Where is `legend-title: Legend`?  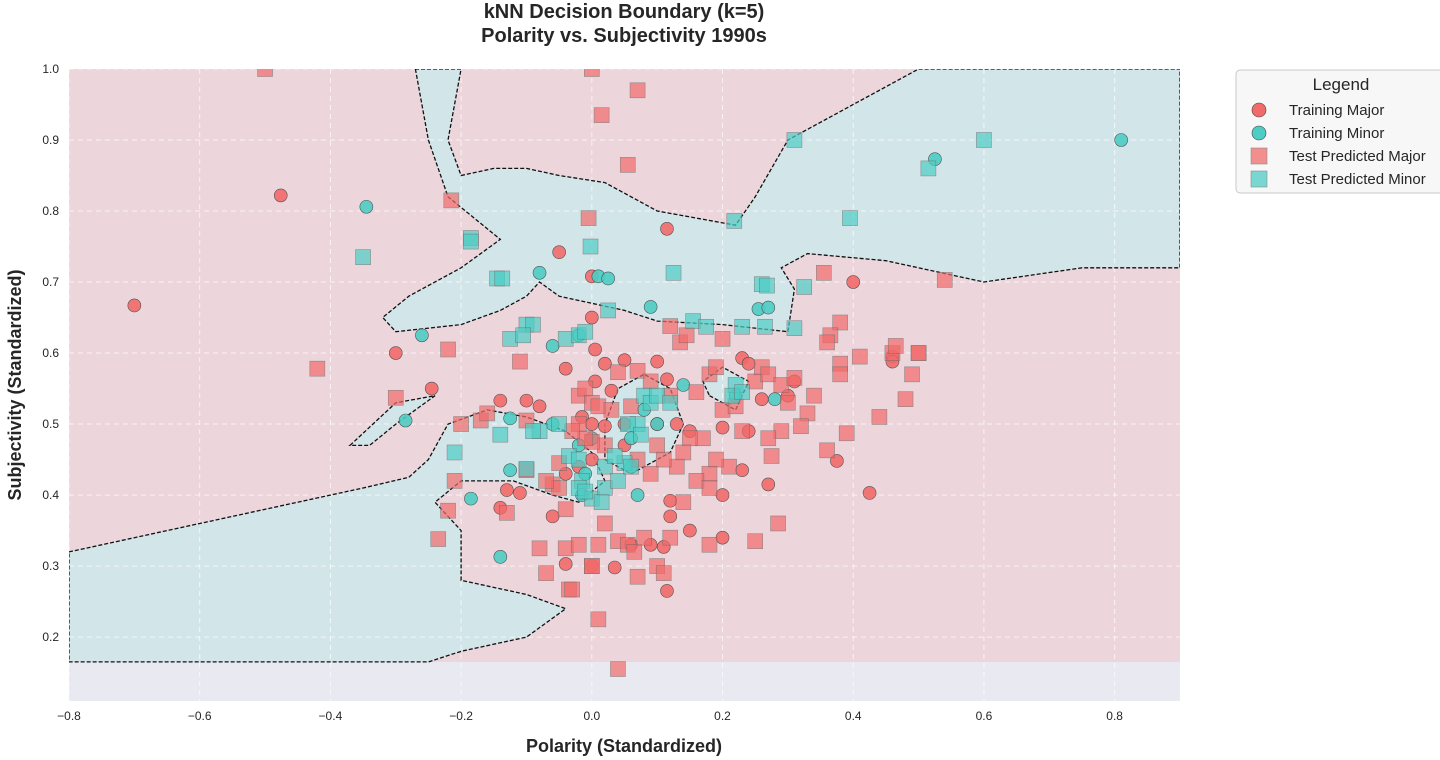
legend-title: Legend is located at coordinates (1341, 84).